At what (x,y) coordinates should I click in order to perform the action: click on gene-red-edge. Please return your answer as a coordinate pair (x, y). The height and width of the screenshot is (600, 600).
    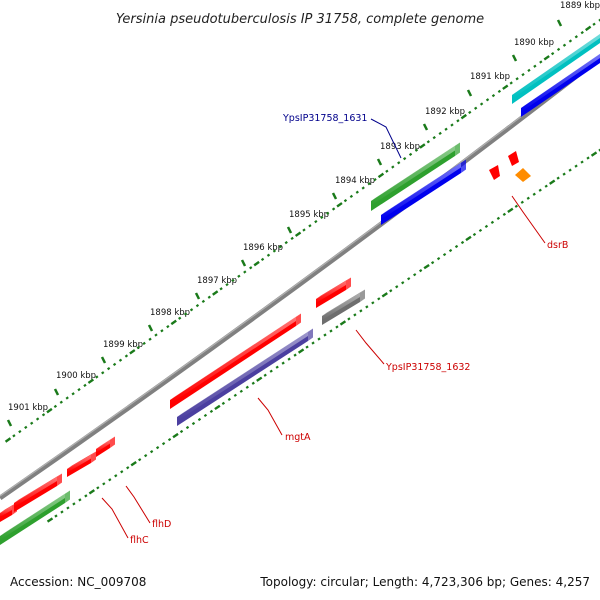
    Looking at the image, I should click on (8, 512).